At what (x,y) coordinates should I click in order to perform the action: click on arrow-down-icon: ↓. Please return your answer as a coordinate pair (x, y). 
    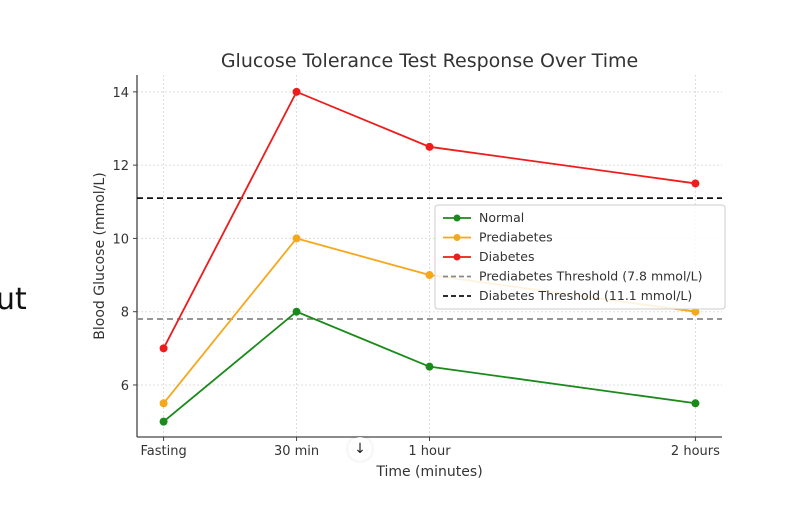
    Looking at the image, I should click on (360, 449).